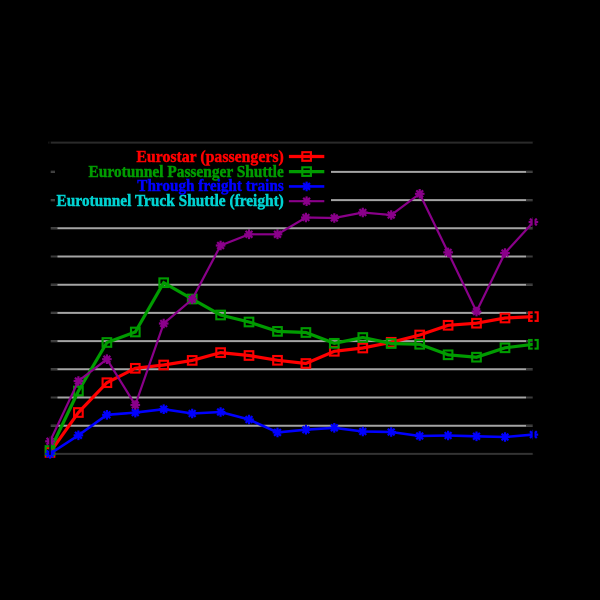 The image size is (600, 600). Describe the element at coordinates (210, 185) in the screenshot. I see `svg-text: Through freight trains` at that location.